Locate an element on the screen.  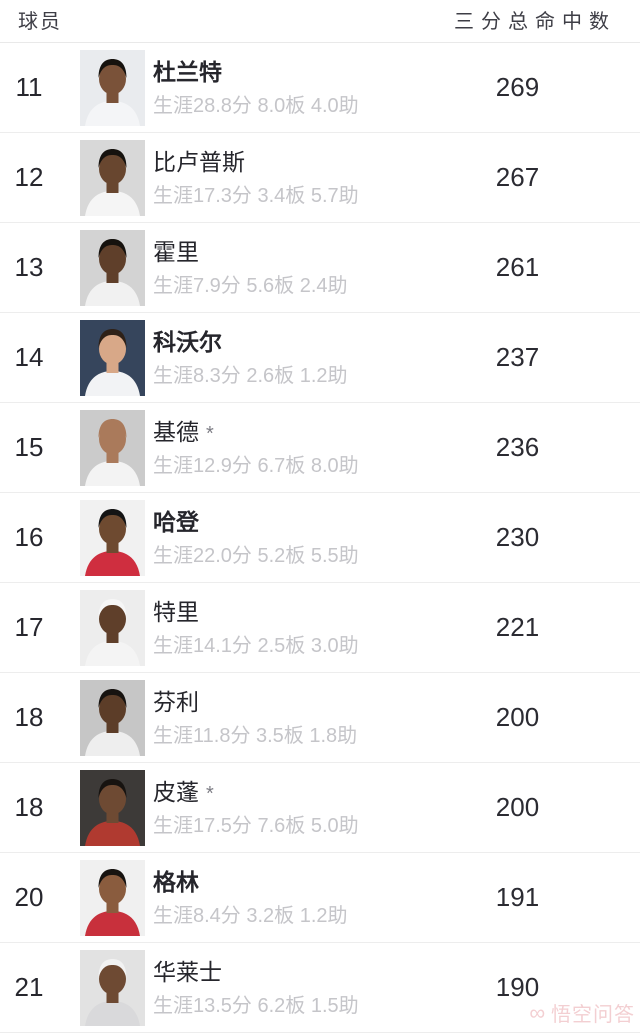
player-row: 21 华莱士 生涯13.5分 6.2板 1.5助 190 is located at coordinates (320, 988).